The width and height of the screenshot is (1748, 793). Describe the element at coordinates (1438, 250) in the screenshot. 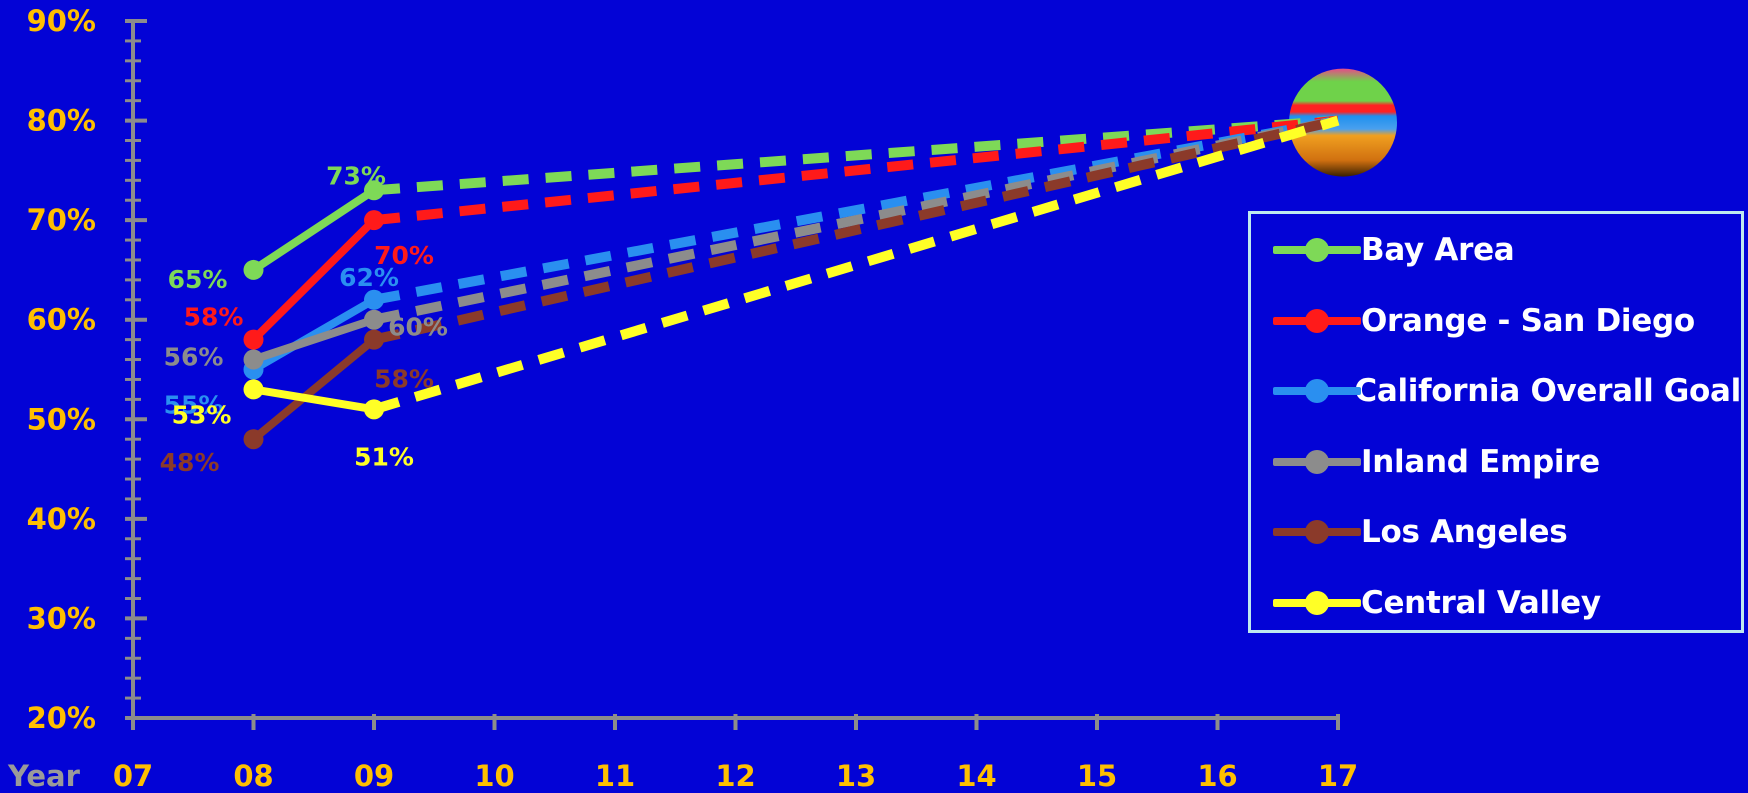

I see `legend-label: Bay Area` at that location.